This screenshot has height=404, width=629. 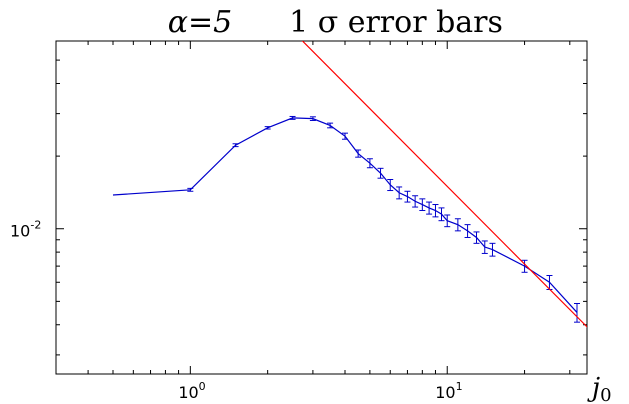 I want to click on chart-title-left: α=5, so click(x=200, y=22).